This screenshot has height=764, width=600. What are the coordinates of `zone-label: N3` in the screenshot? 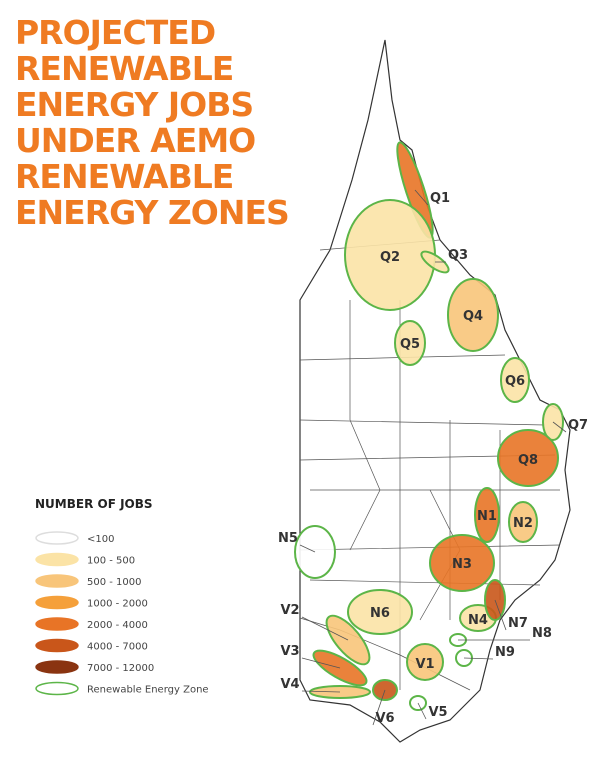 It's located at (462, 564).